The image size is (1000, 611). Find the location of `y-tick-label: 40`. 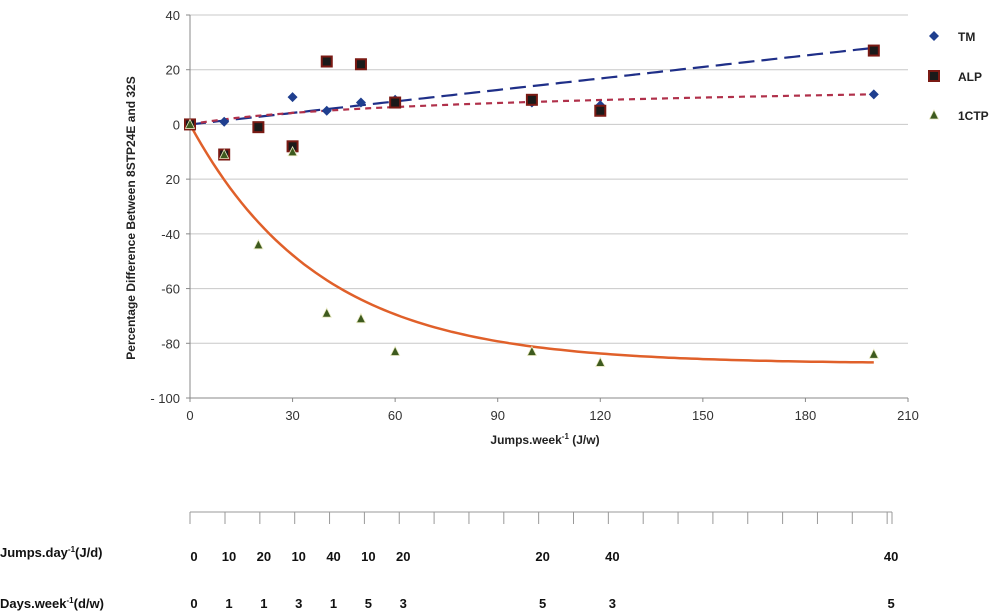

y-tick-label: 40 is located at coordinates (173, 15).